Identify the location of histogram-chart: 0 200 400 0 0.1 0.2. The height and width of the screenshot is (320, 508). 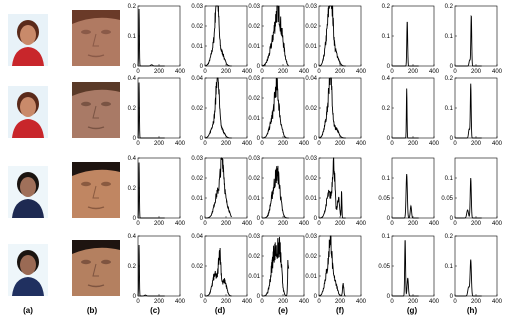
(411, 39).